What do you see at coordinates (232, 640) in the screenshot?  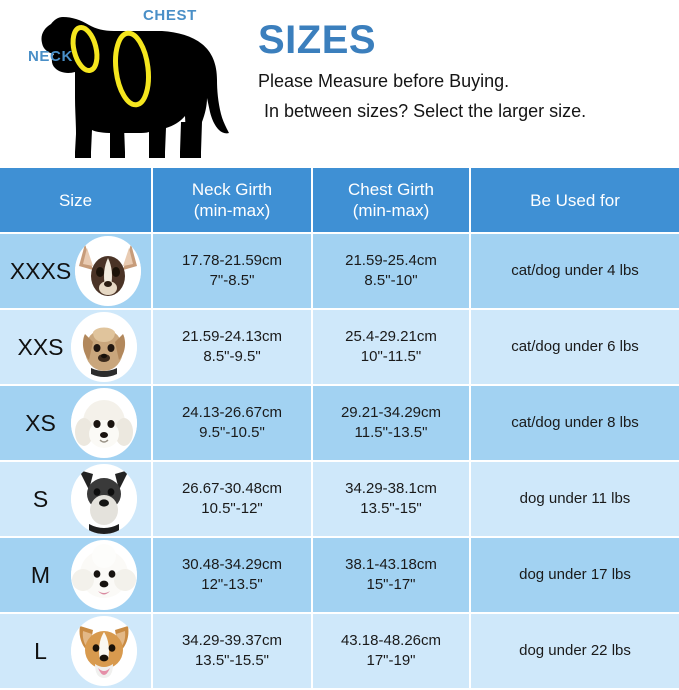 I see `neck-girth-cm: 34.29-39.37cm` at bounding box center [232, 640].